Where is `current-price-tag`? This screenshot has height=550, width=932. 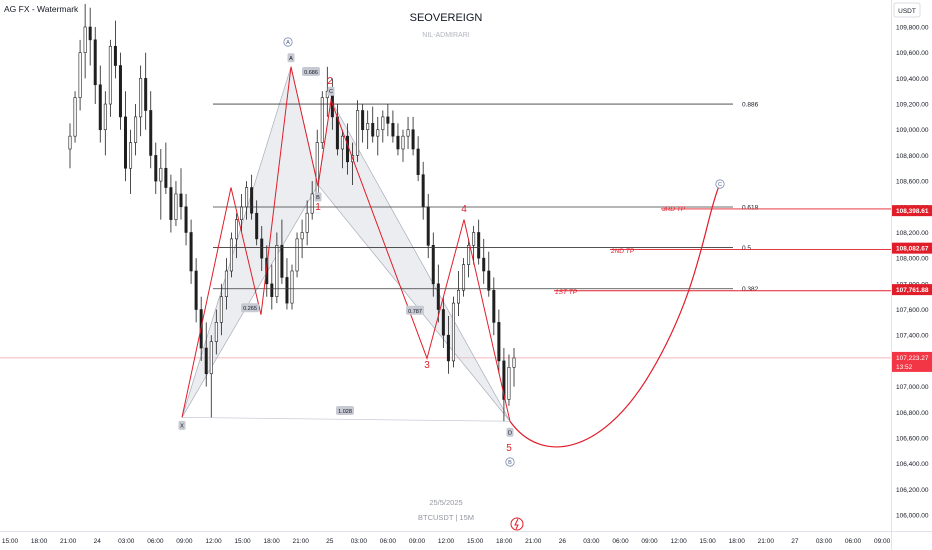
current-price-tag is located at coordinates (912, 361).